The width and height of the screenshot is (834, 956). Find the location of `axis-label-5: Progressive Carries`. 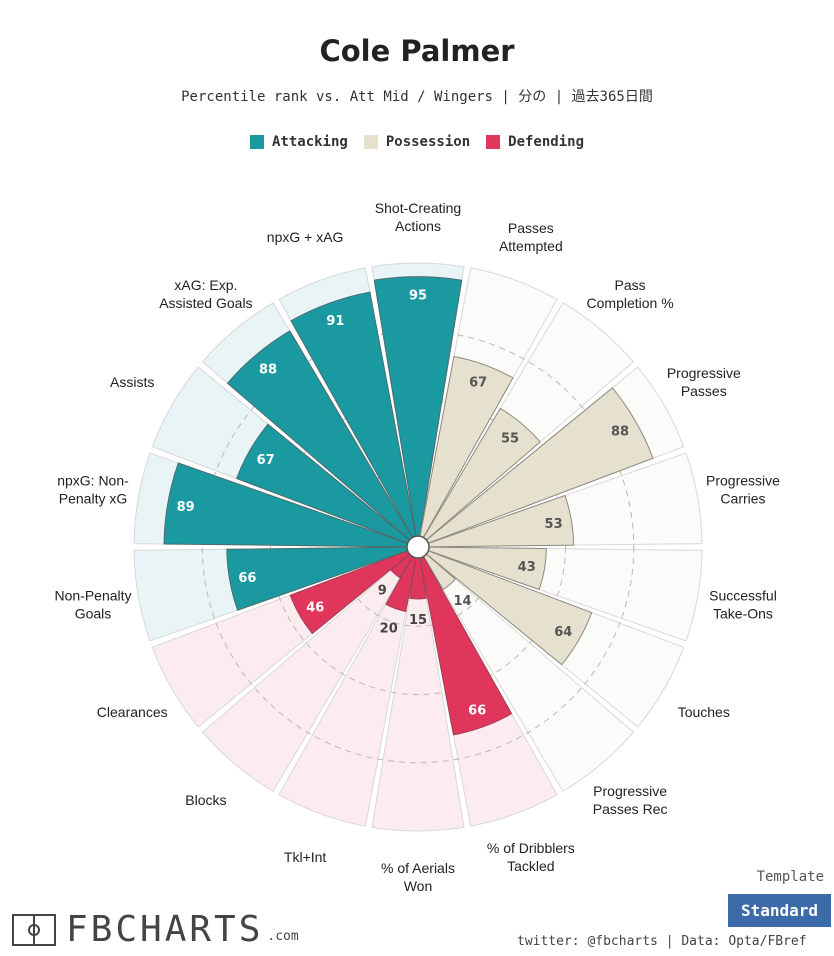

axis-label-5: Progressive Carries is located at coordinates (743, 490).